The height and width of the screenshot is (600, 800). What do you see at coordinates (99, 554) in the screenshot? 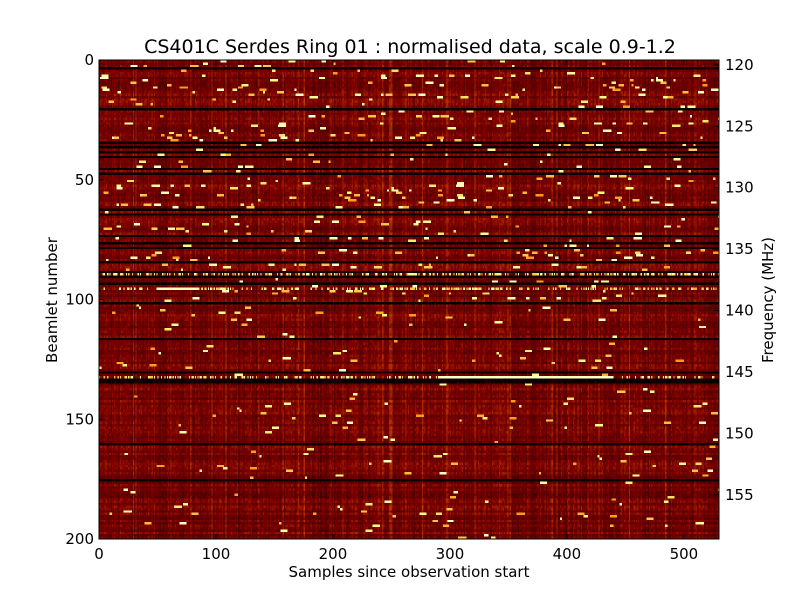
I see `x-tick-label: 0` at bounding box center [99, 554].